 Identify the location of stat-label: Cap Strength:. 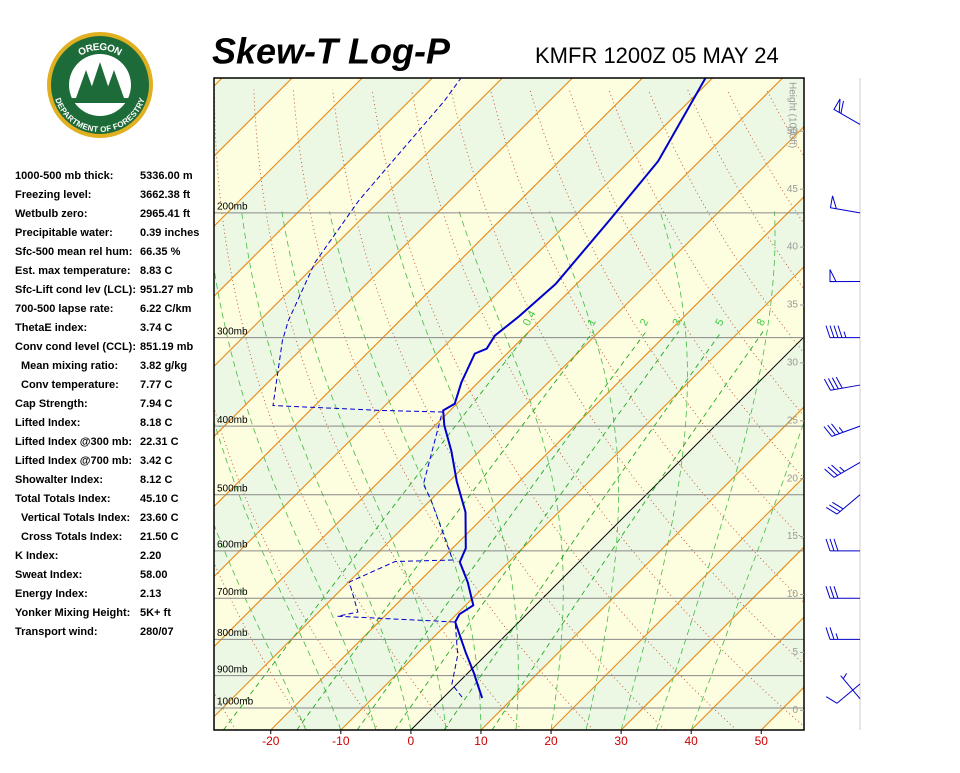
(51, 404).